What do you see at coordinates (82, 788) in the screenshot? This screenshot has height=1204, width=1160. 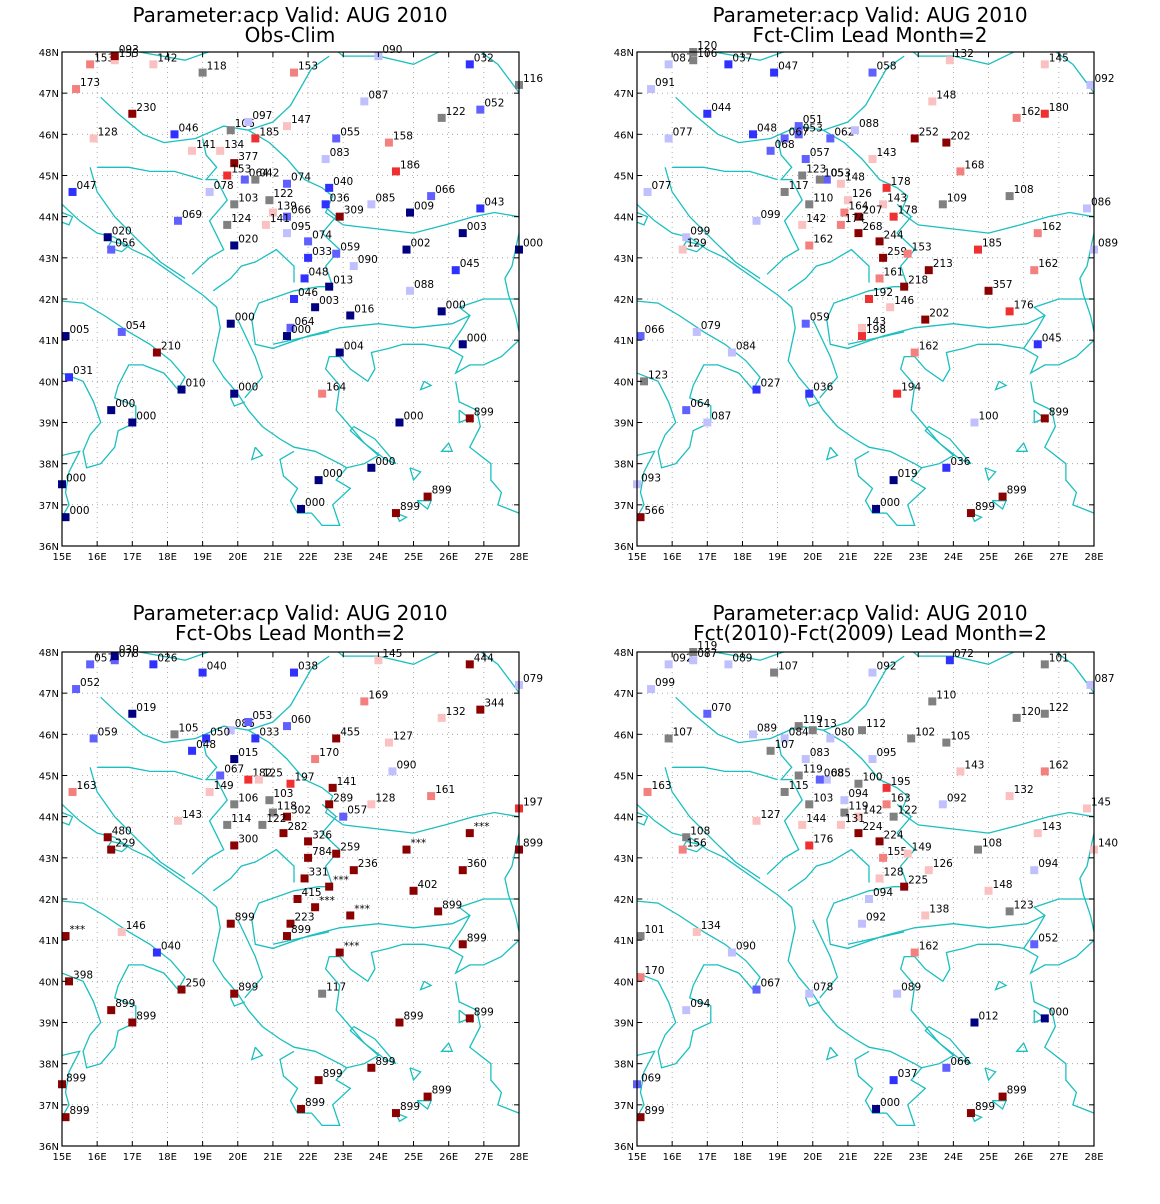 I see `station-marker: 163` at bounding box center [82, 788].